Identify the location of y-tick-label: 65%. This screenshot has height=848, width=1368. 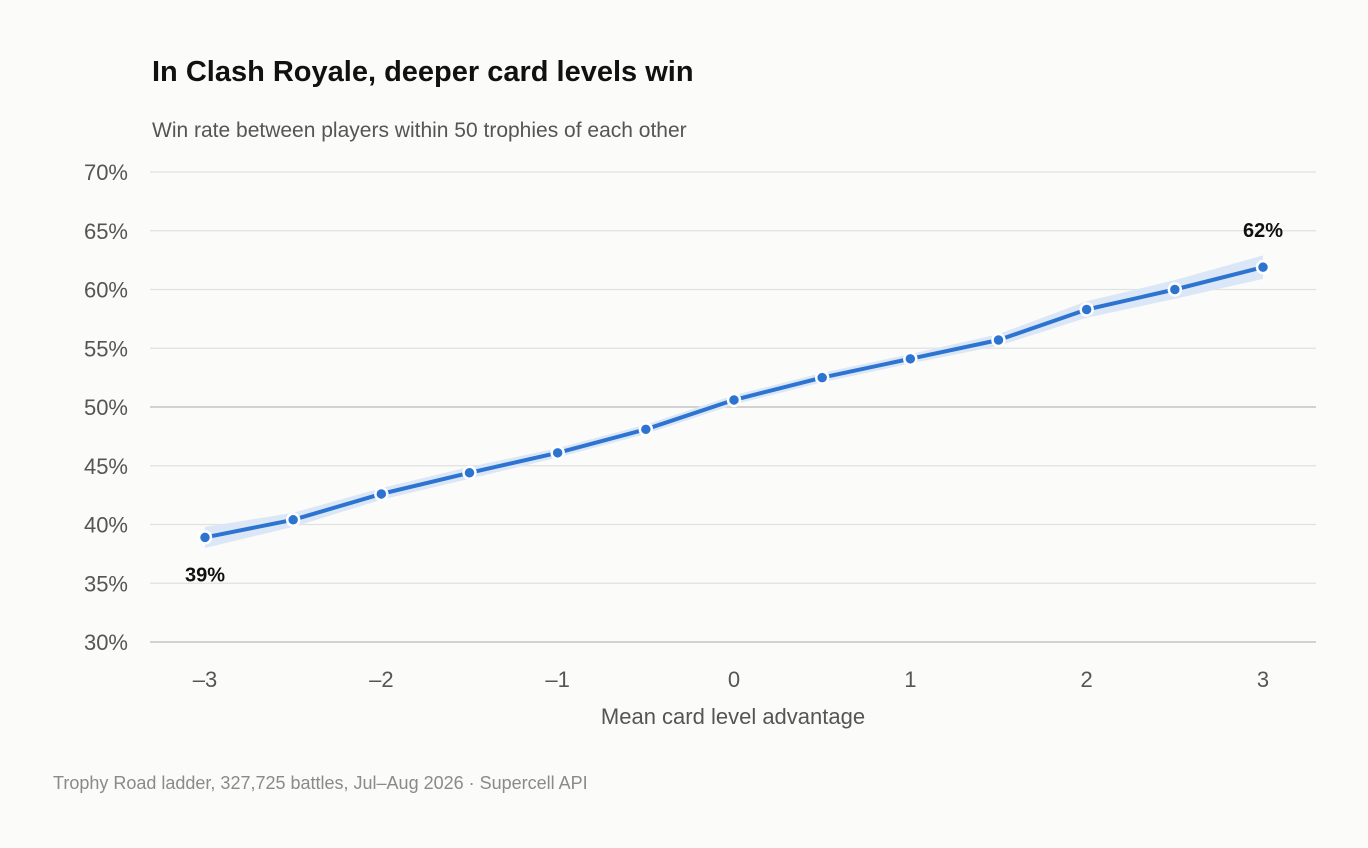
(106, 231).